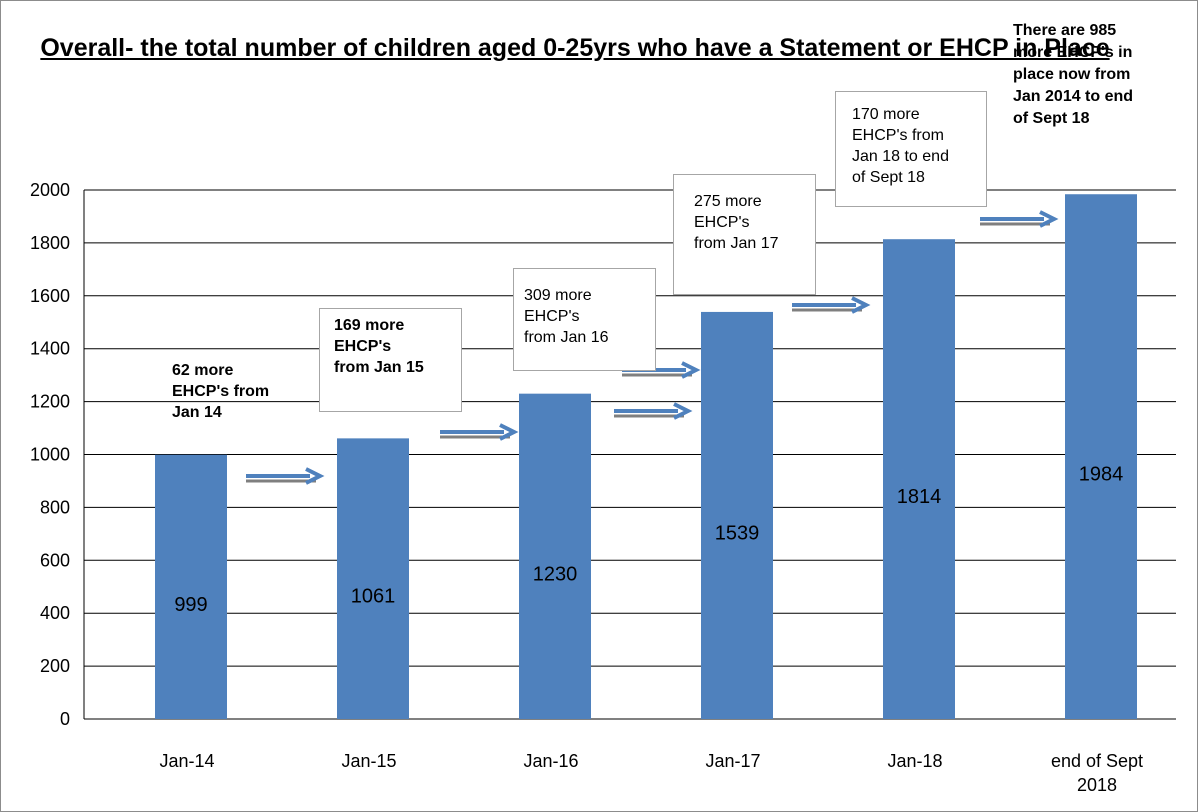  What do you see at coordinates (373, 597) in the screenshot?
I see `data-label: 1061` at bounding box center [373, 597].